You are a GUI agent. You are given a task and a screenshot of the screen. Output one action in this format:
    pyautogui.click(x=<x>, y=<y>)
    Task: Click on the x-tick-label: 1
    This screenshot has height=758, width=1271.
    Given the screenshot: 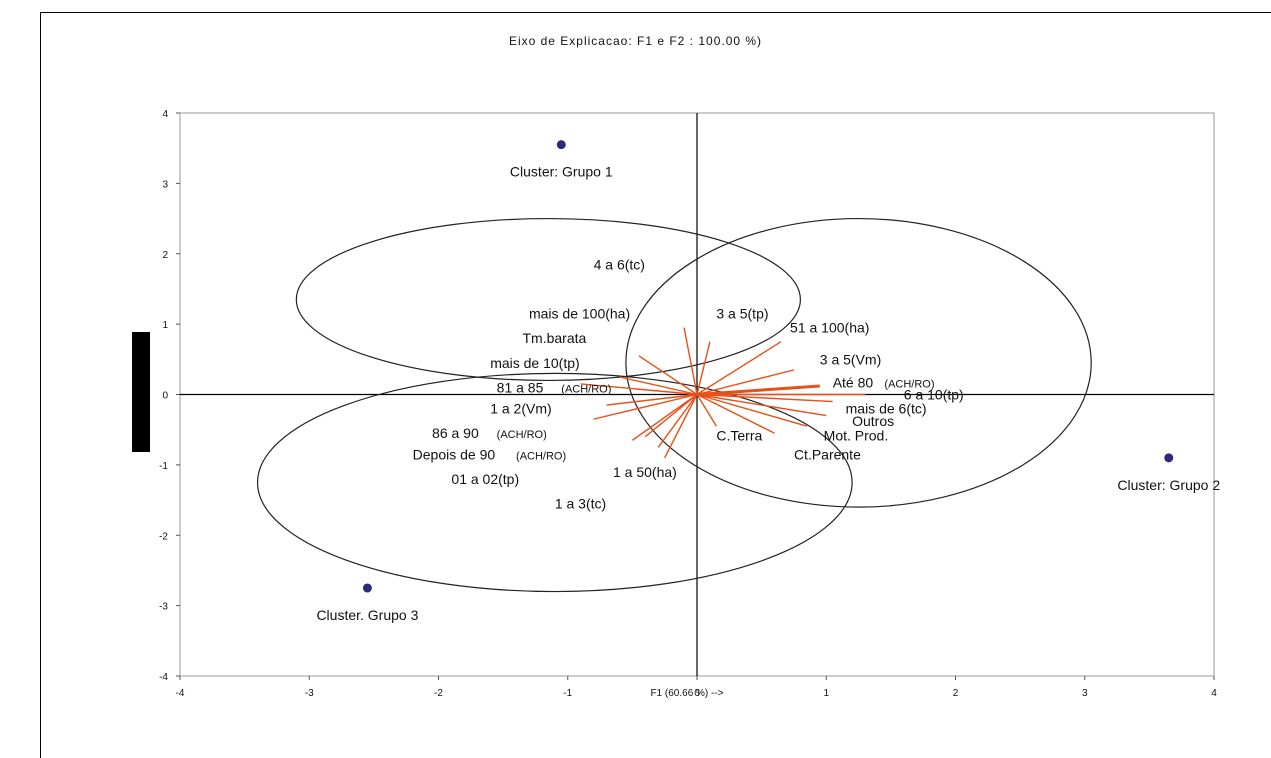 What is the action you would take?
    pyautogui.click(x=826, y=693)
    